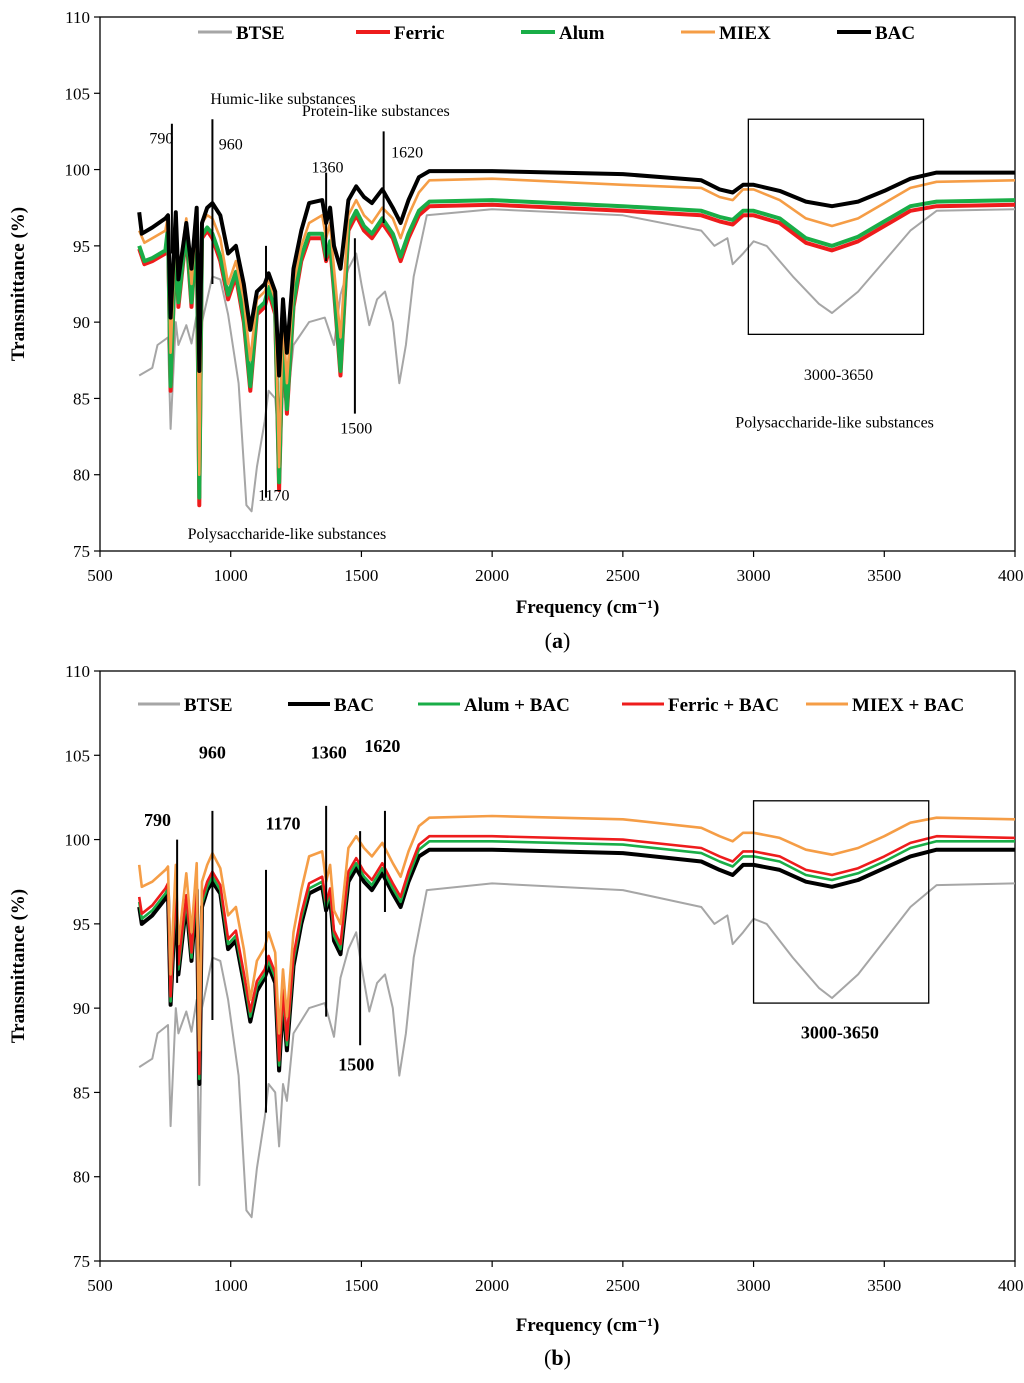 This screenshot has width=1024, height=1383. What do you see at coordinates (576, 933) in the screenshot?
I see `series-line-miex-bac` at bounding box center [576, 933].